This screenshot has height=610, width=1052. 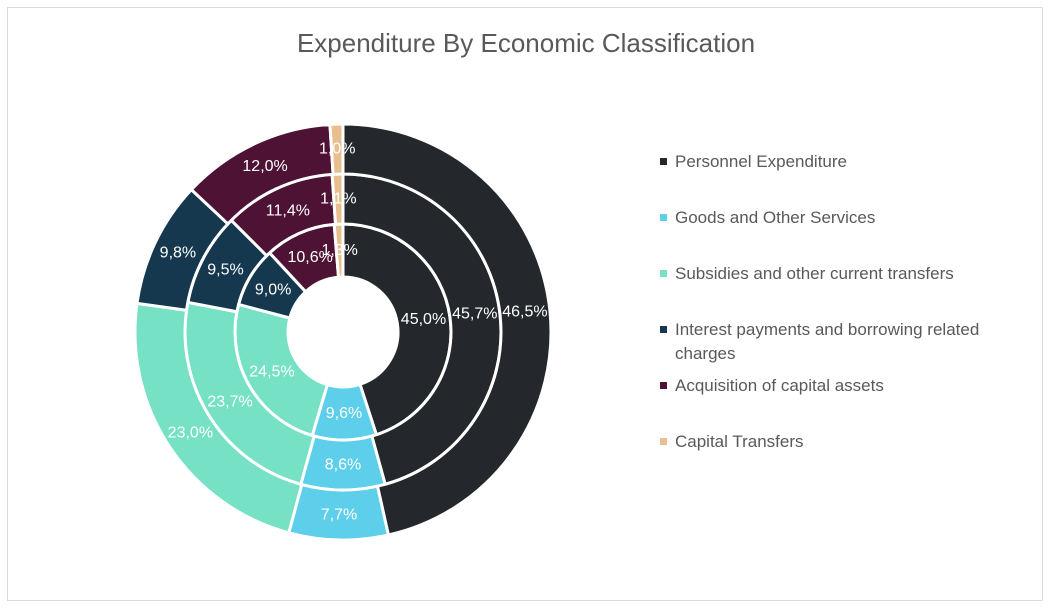 What do you see at coordinates (343, 465) in the screenshot?
I see `data-label-ring2-goods-and-other-services: 8,6%` at bounding box center [343, 465].